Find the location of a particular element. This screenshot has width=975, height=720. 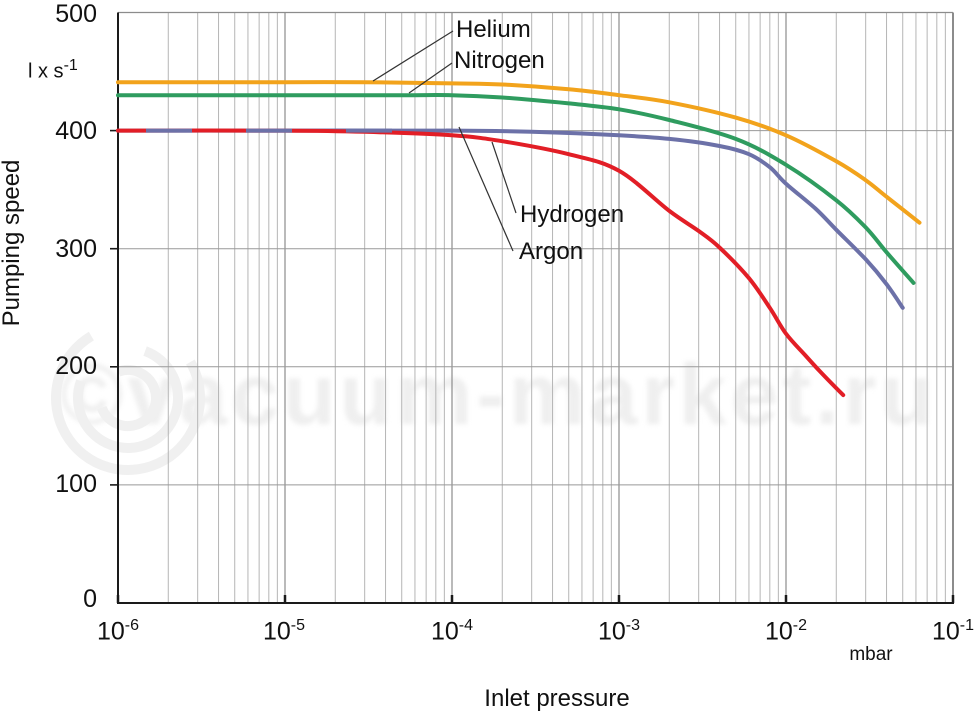

y-tick-0: 0 is located at coordinates (90, 599).